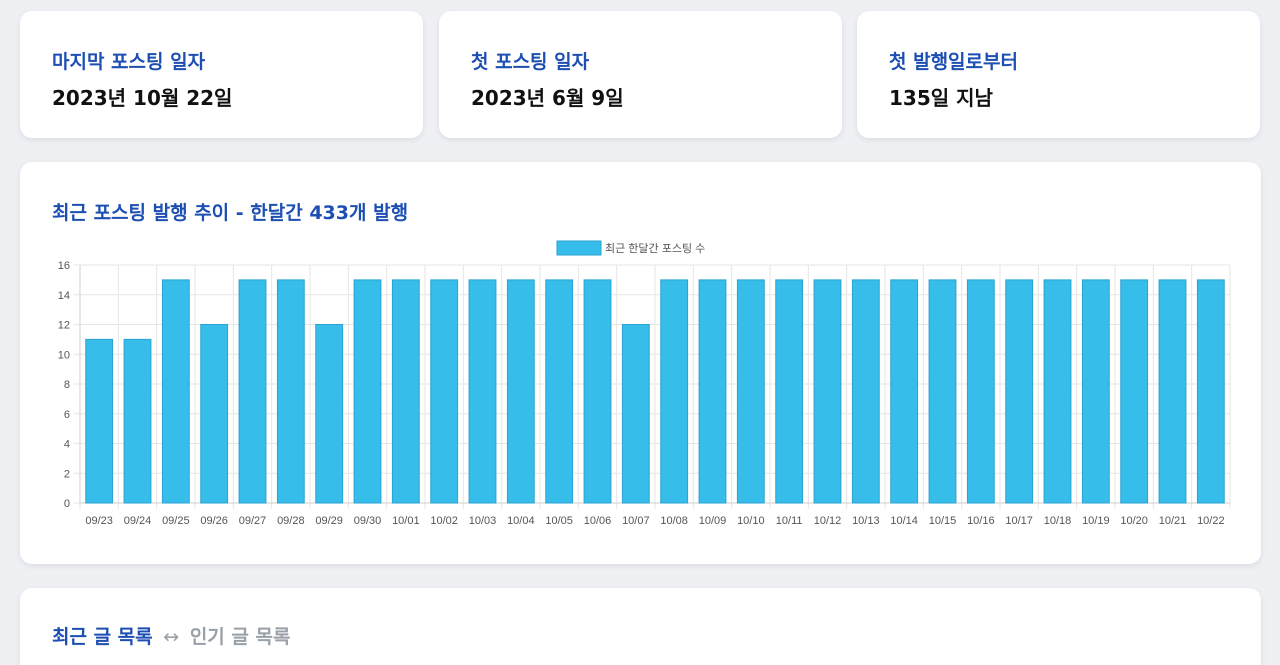  What do you see at coordinates (67, 474) in the screenshot?
I see `y-tick-label: 2` at bounding box center [67, 474].